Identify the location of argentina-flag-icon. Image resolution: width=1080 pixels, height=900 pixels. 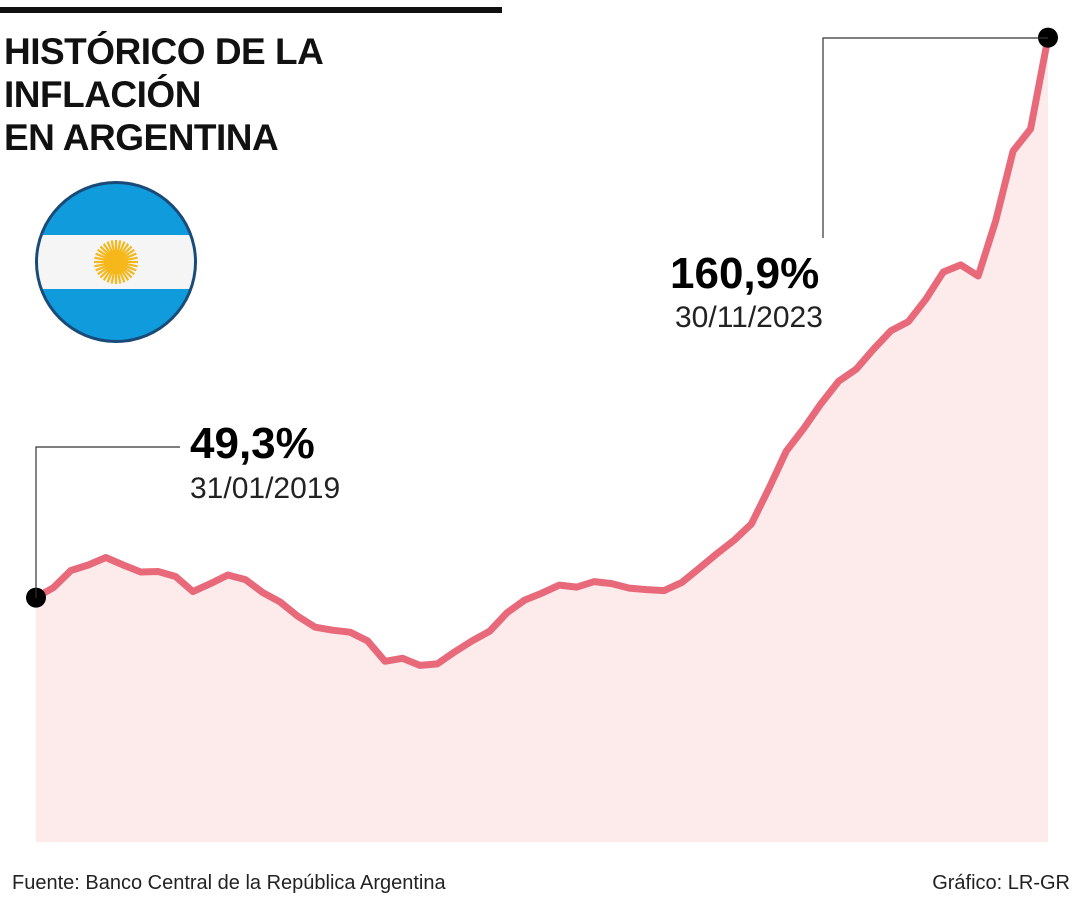
(116, 262).